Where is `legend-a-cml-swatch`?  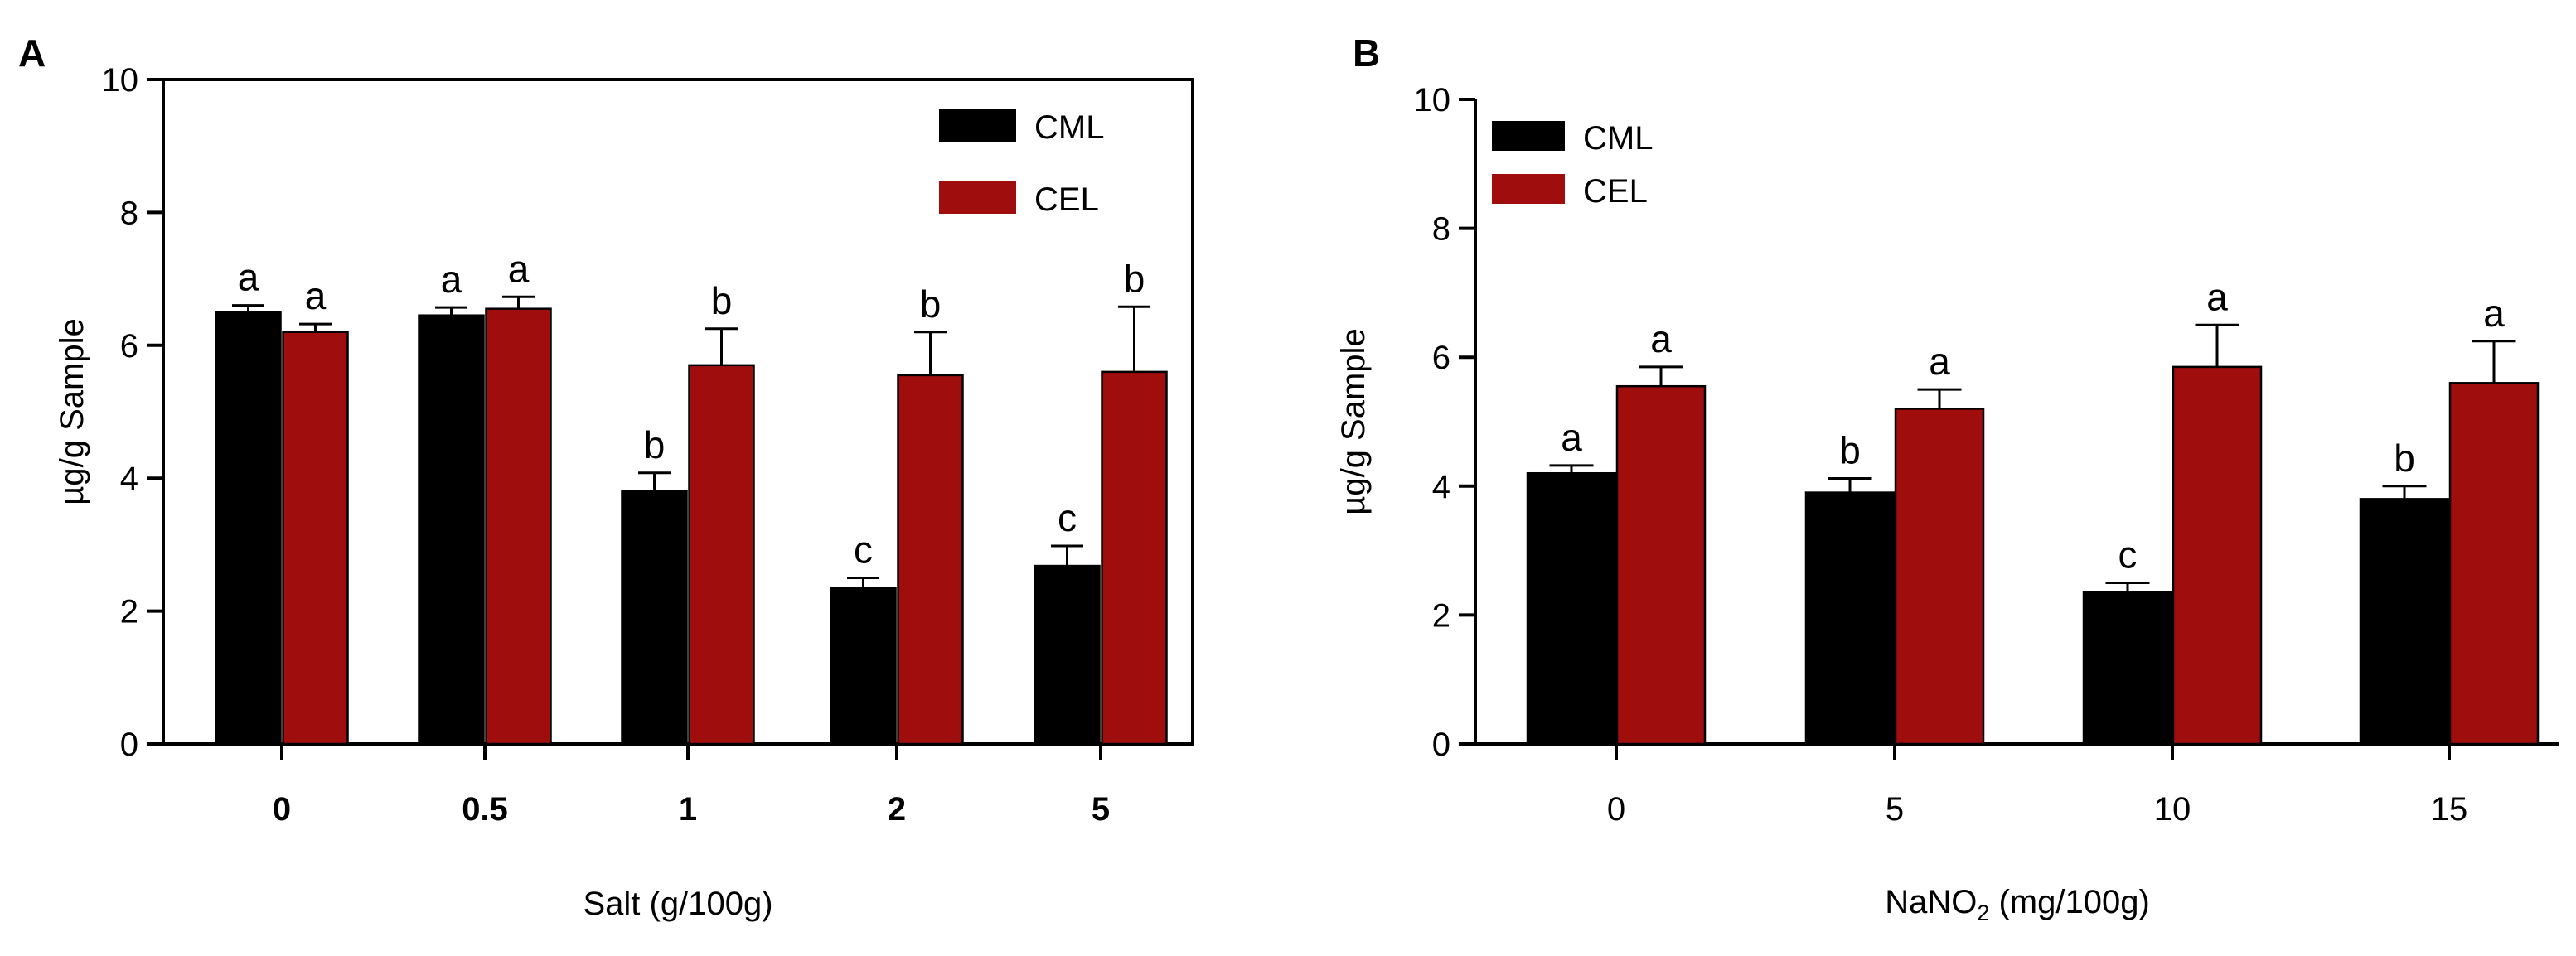
legend-a-cml-swatch is located at coordinates (977, 125).